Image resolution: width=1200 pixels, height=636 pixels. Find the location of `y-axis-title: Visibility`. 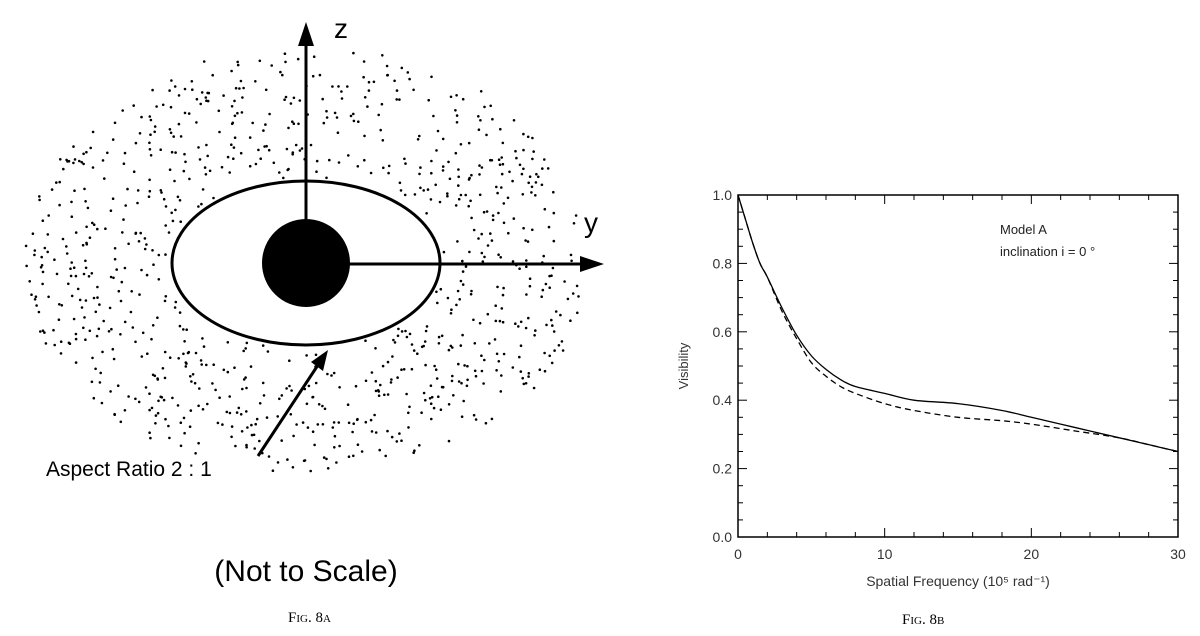

y-axis-title: Visibility is located at coordinates (683, 365).